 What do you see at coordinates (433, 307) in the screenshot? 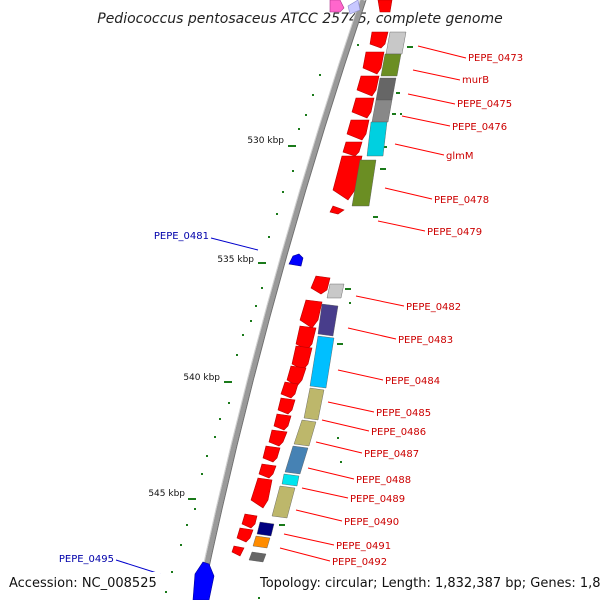
I see `gene-label: PEPE_0482` at bounding box center [433, 307].